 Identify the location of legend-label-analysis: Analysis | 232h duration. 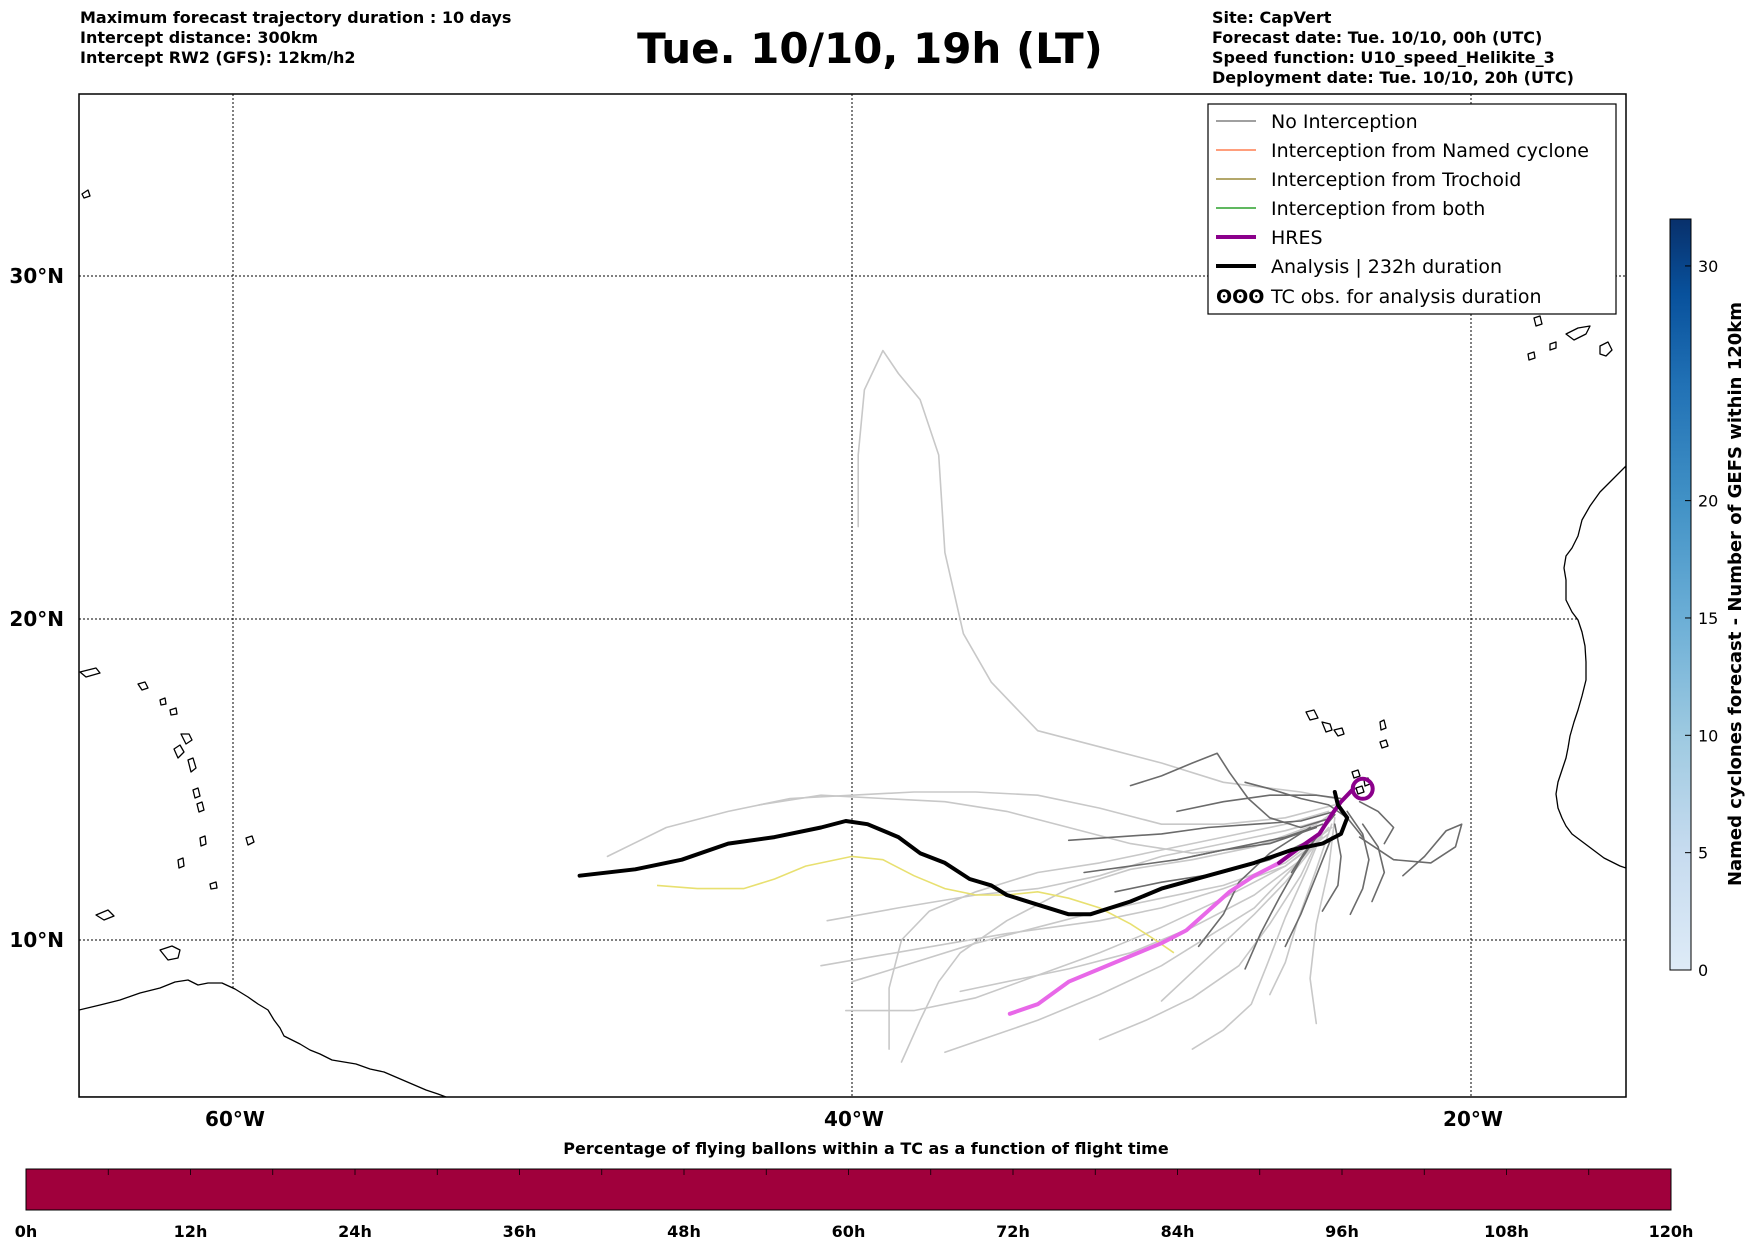
(1386, 267).